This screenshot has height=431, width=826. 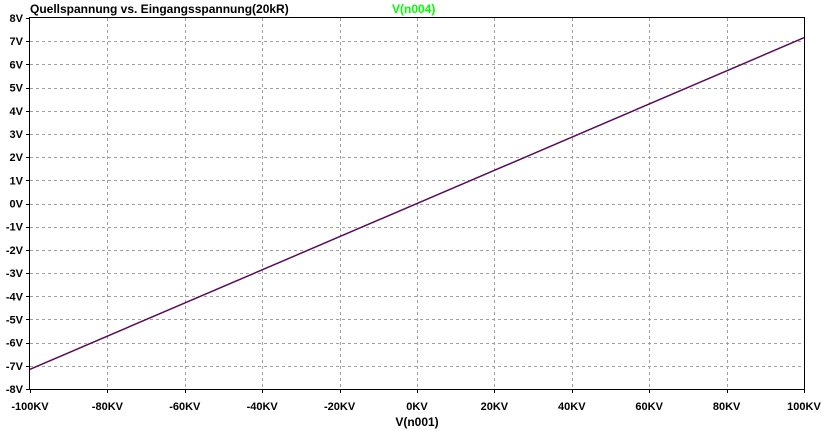 What do you see at coordinates (15, 251) in the screenshot?
I see `y-tick-label: -2V` at bounding box center [15, 251].